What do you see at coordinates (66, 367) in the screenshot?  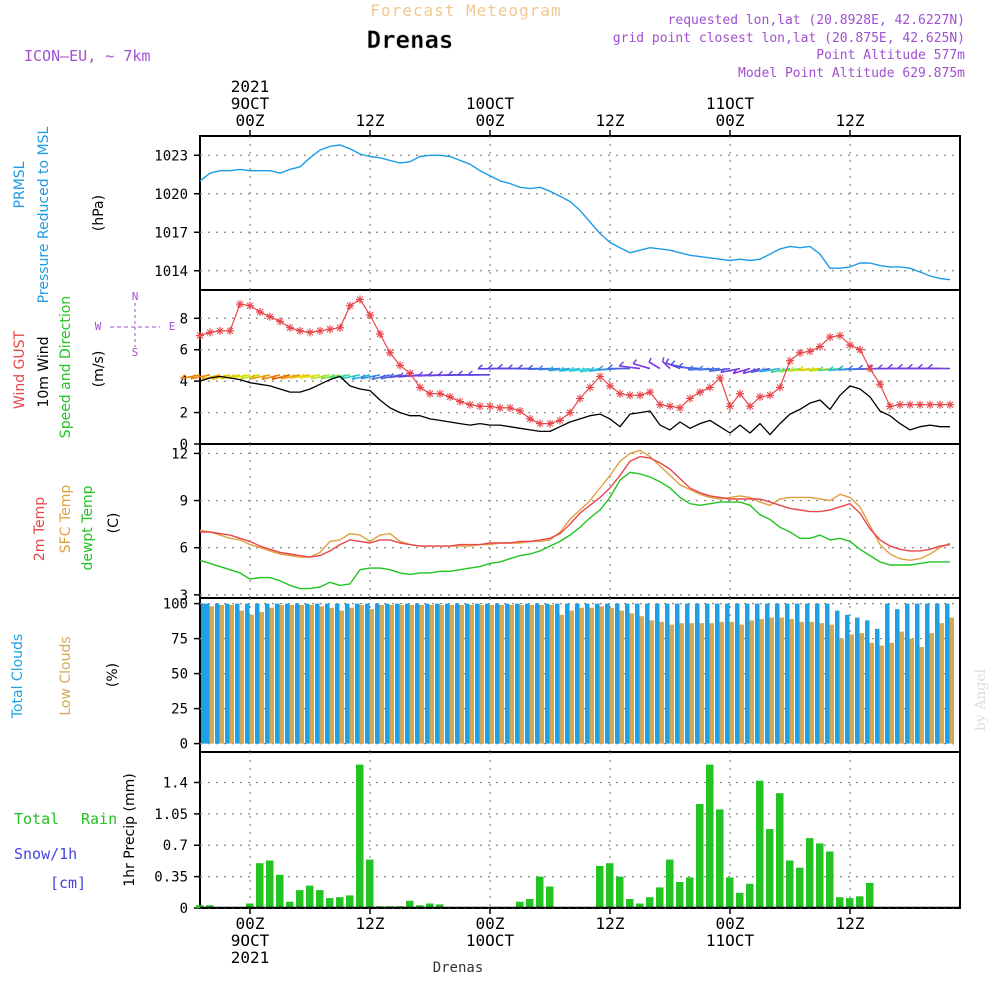 I see `label-speed-direction: Speed and Direction` at bounding box center [66, 367].